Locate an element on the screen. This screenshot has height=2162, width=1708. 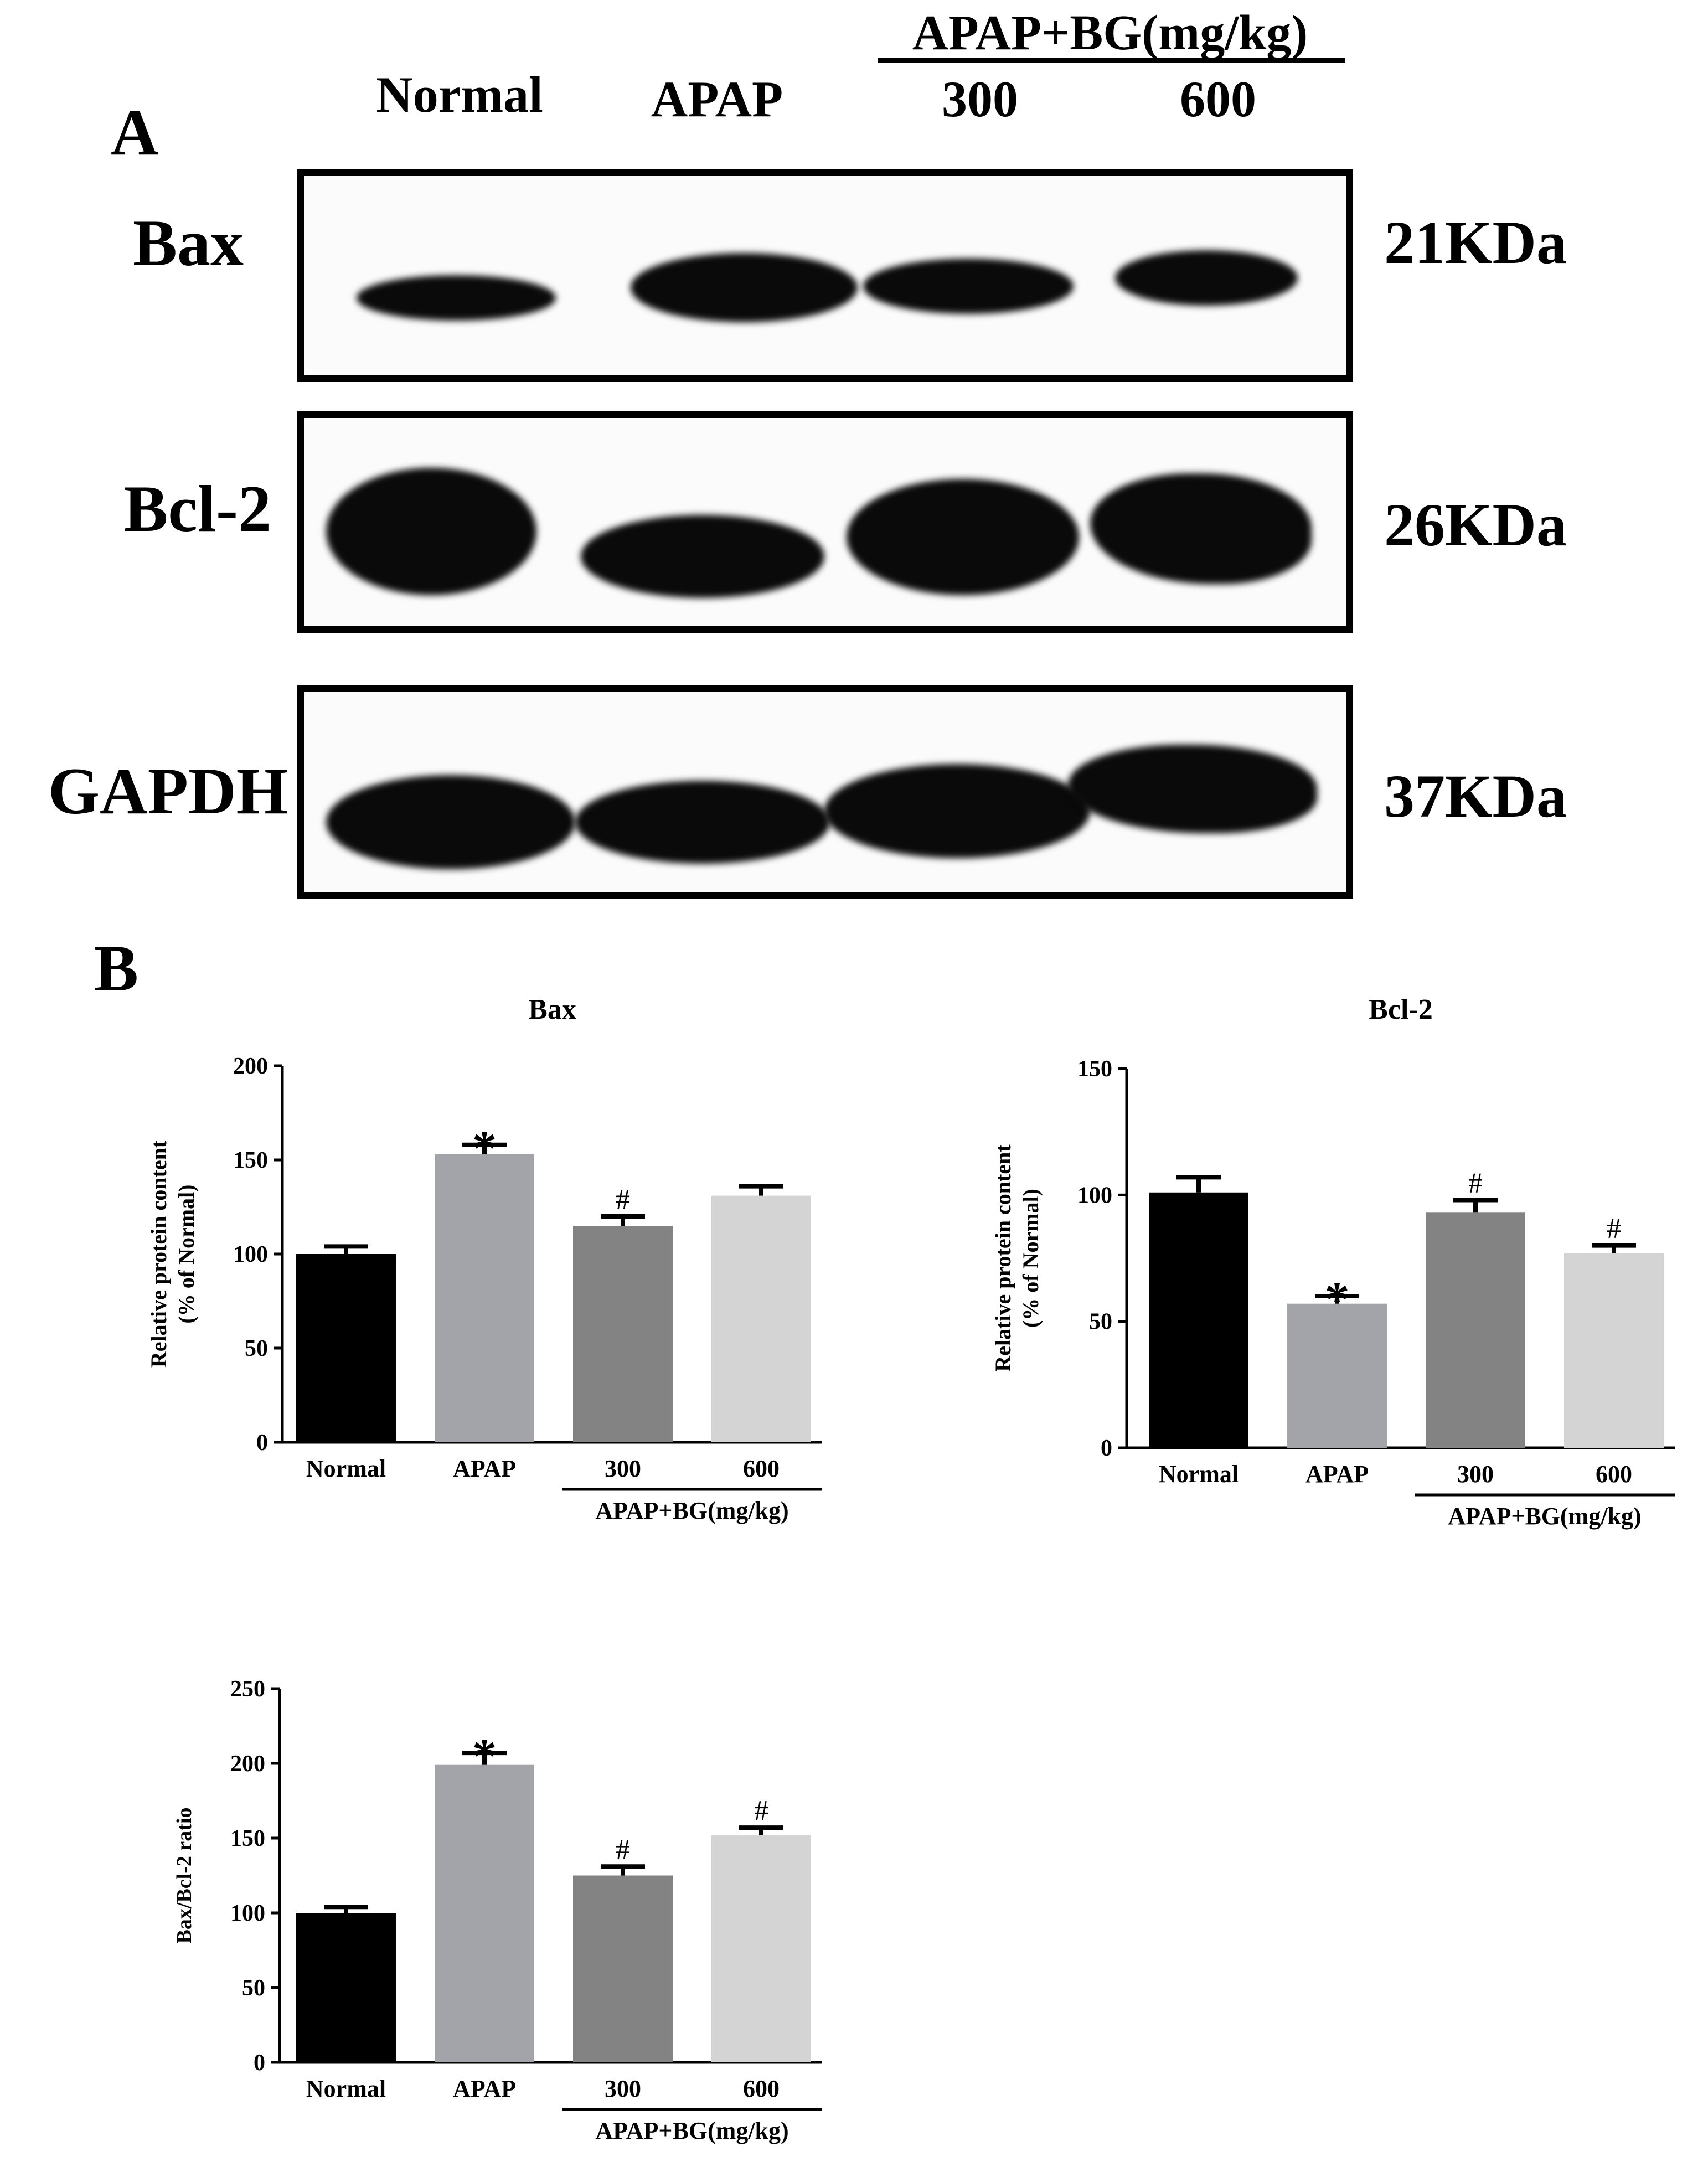
bcl2-band-normal is located at coordinates (431, 531).